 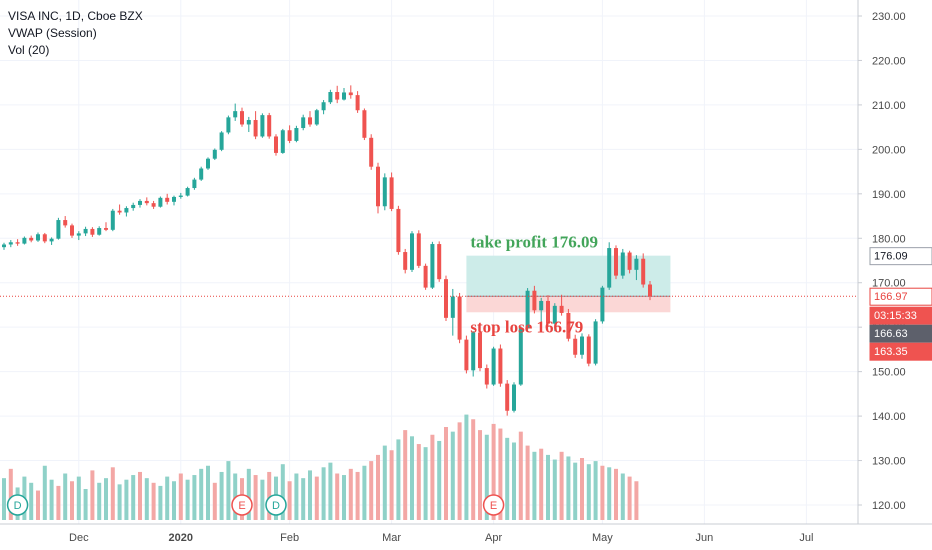 I want to click on time-axis: Dec 2020 Feb Mar Apr May Jun Jul, so click(x=441, y=538).